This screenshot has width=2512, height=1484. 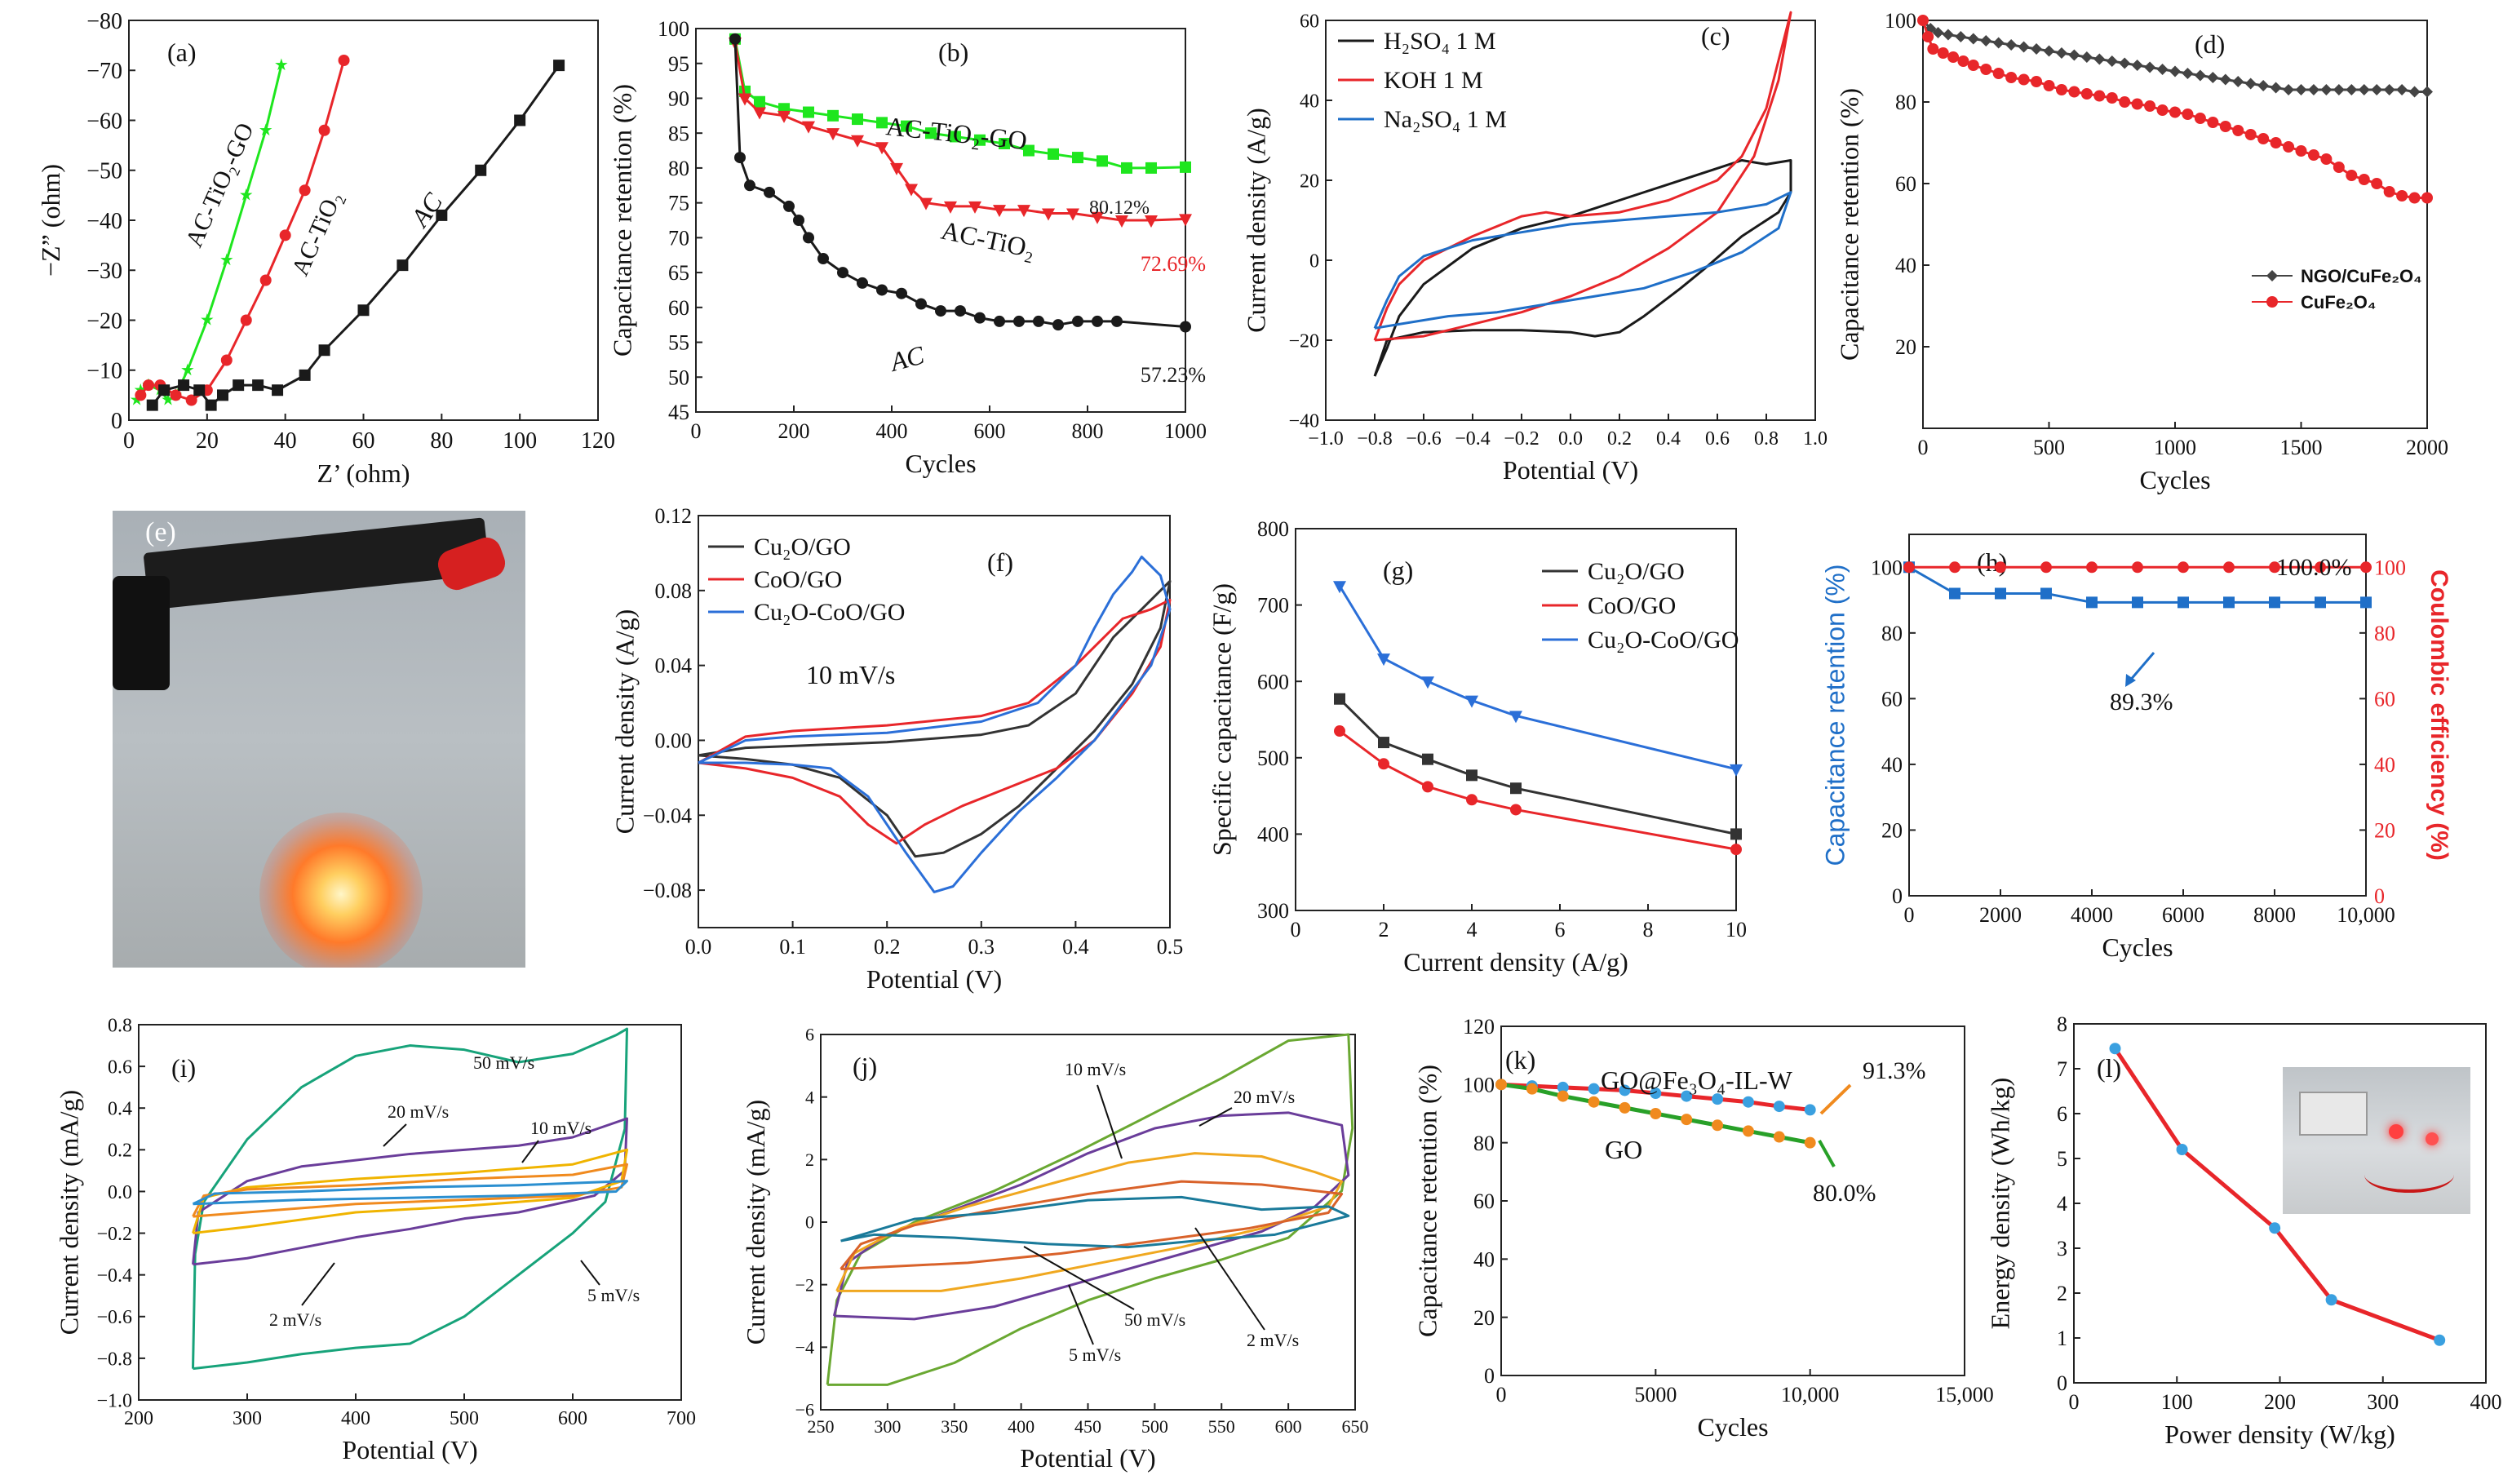 I want to click on y-tick-label: 8, so click(x=2062, y=1024).